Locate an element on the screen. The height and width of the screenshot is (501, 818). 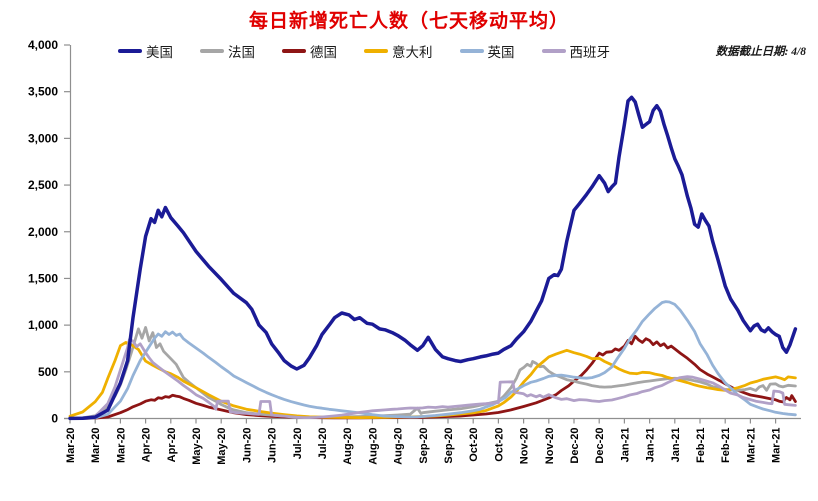
data-cutoff-note: 数据截止日期: 4/8 is located at coordinates (760, 52).